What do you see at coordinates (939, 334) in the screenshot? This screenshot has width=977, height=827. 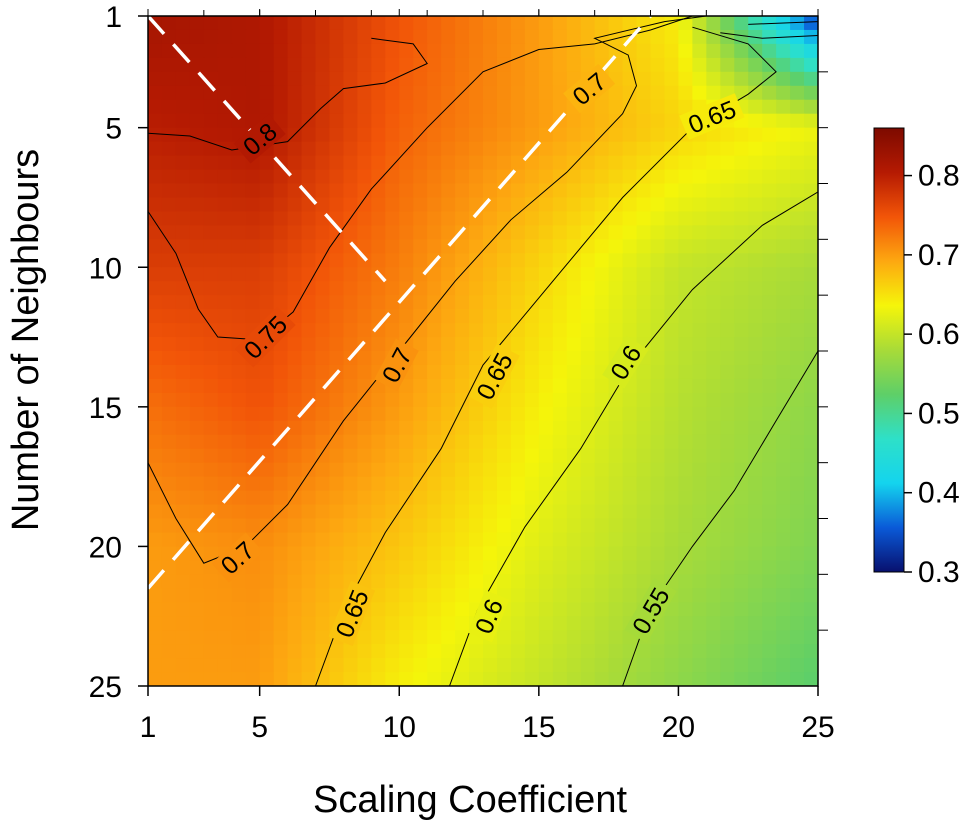 I see `colorbar-tick-label: 0.6` at bounding box center [939, 334].